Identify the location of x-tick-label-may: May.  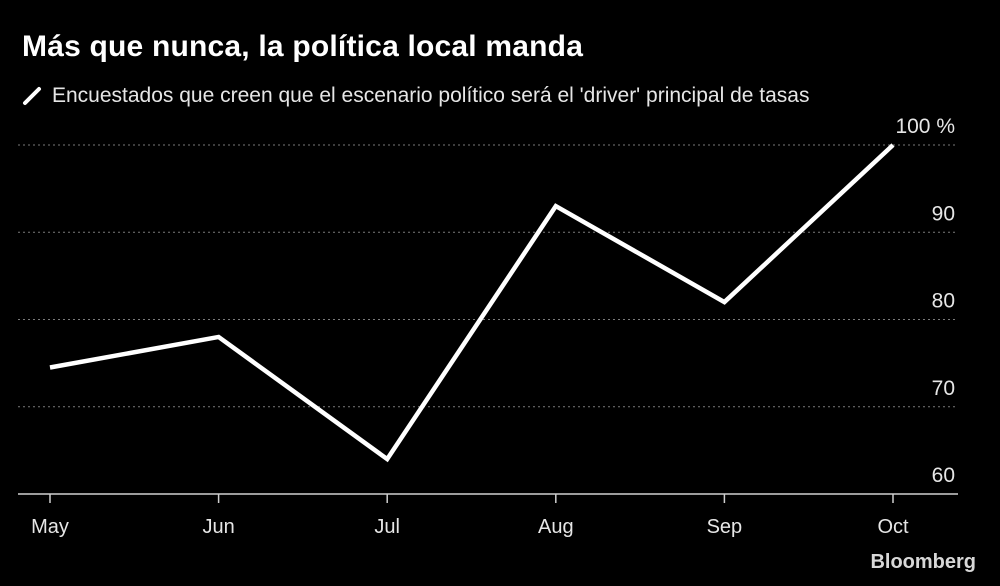
(50, 527).